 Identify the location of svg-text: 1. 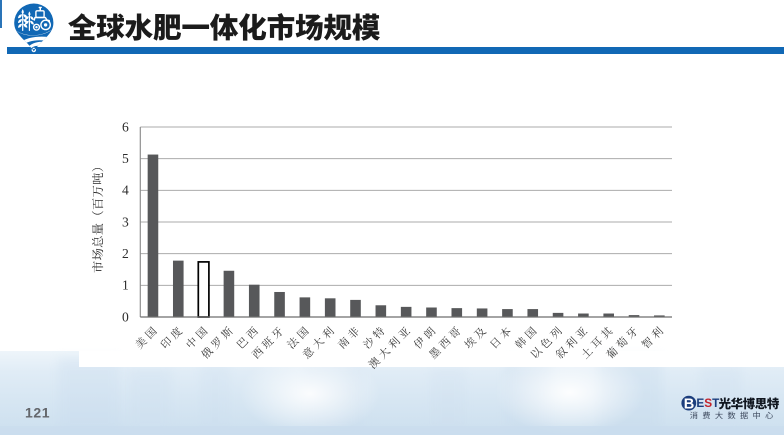
(125, 285).